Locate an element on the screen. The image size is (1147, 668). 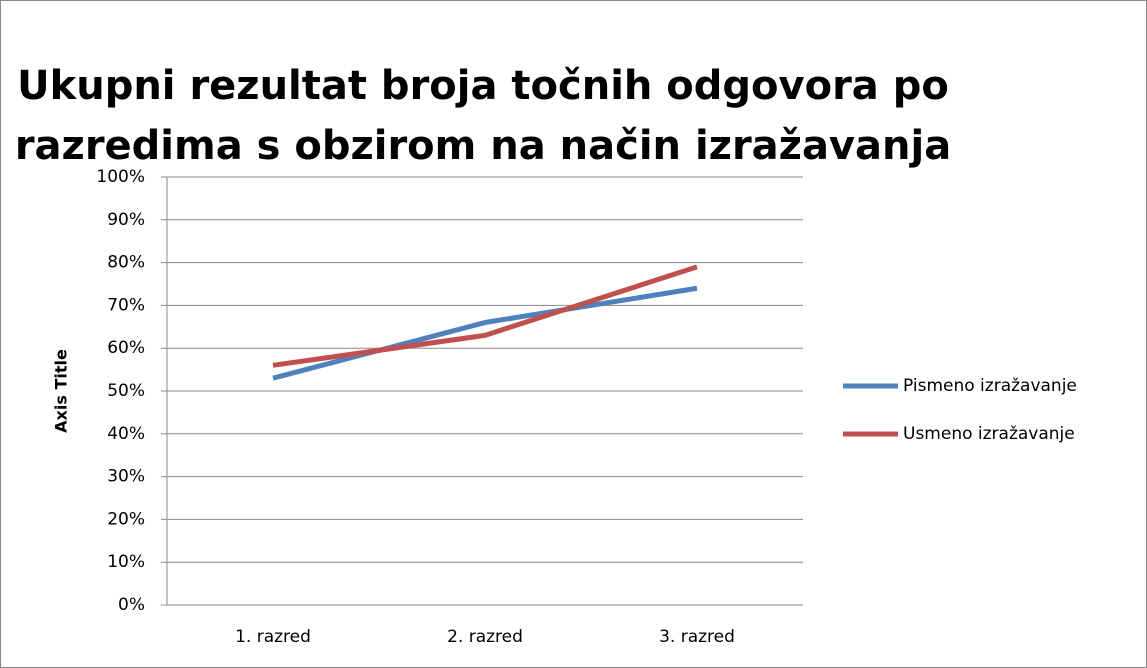
y-tick-label: 100% is located at coordinates (120, 177).